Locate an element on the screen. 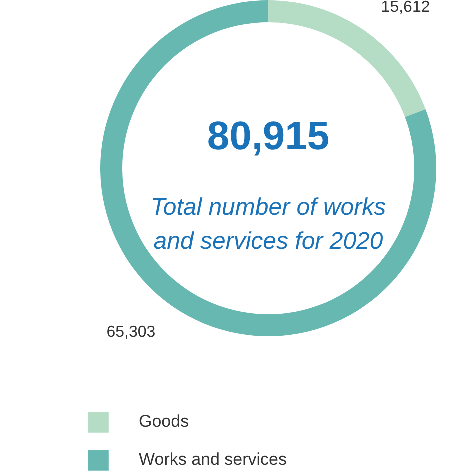 This screenshot has height=473, width=466. data-label: 65,303 is located at coordinates (131, 333).